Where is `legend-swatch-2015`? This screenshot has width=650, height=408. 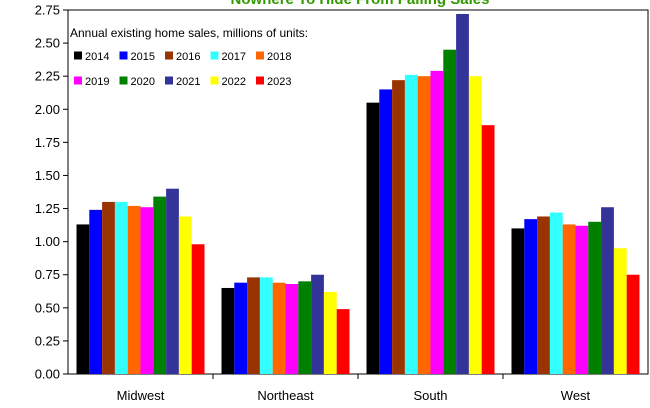
legend-swatch-2015 is located at coordinates (123, 55).